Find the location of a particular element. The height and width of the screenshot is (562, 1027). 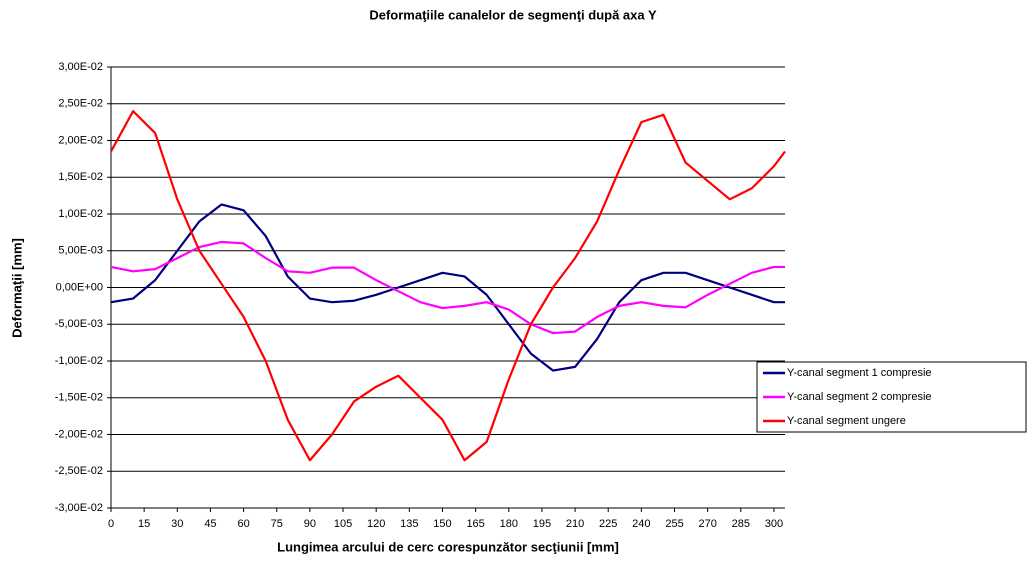

x-tick-label: 150 is located at coordinates (442, 524).